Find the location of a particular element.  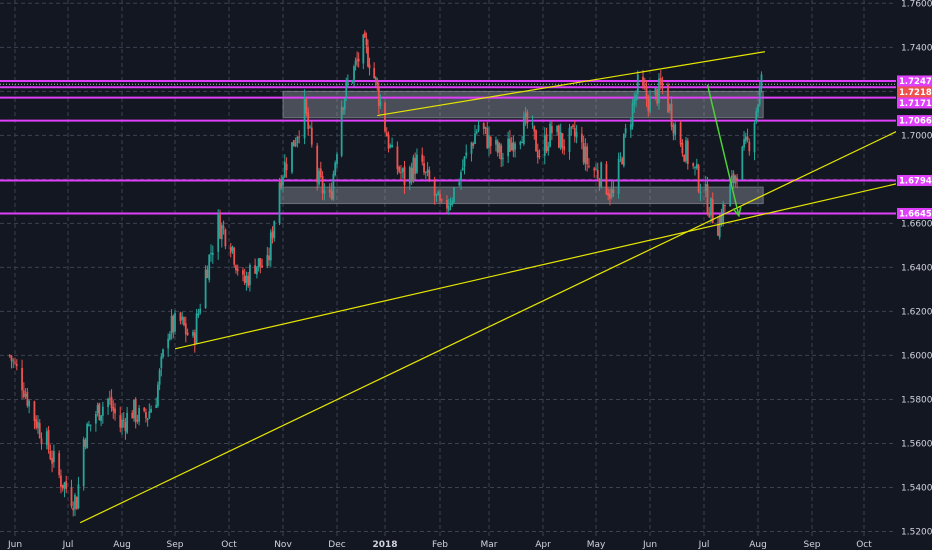

projection-arrow is located at coordinates (724, 151).